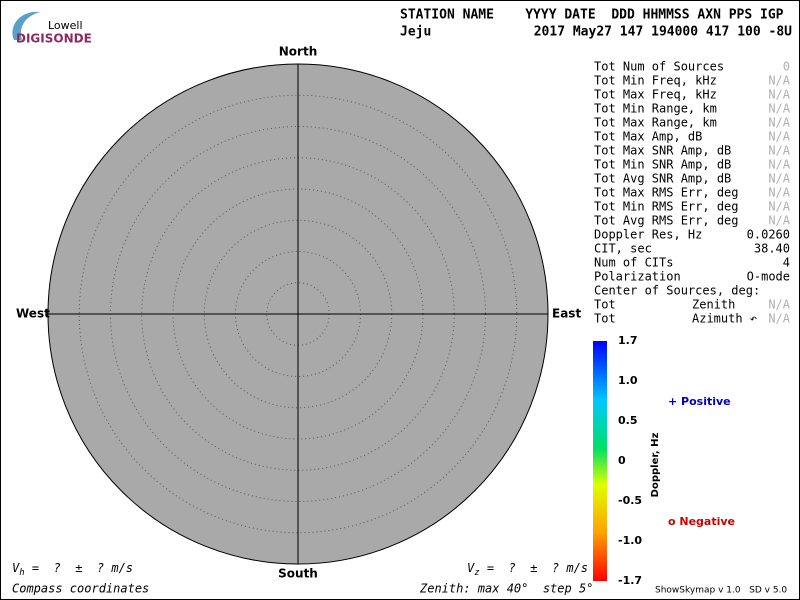  What do you see at coordinates (21, 573) in the screenshot?
I see `vh-sub: h` at bounding box center [21, 573].